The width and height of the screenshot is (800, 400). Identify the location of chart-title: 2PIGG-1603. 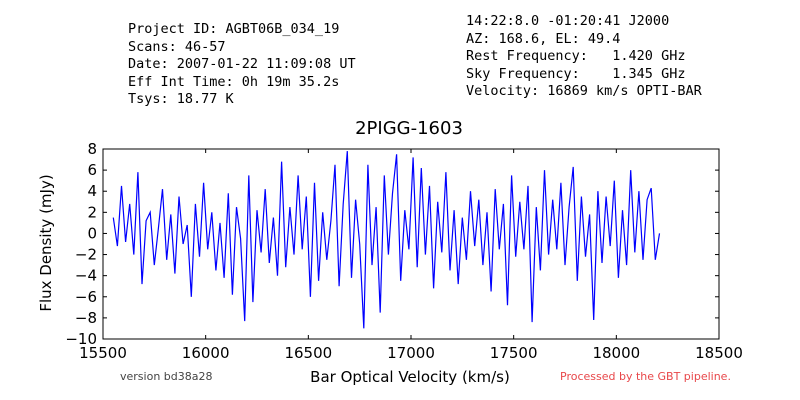
(409, 128).